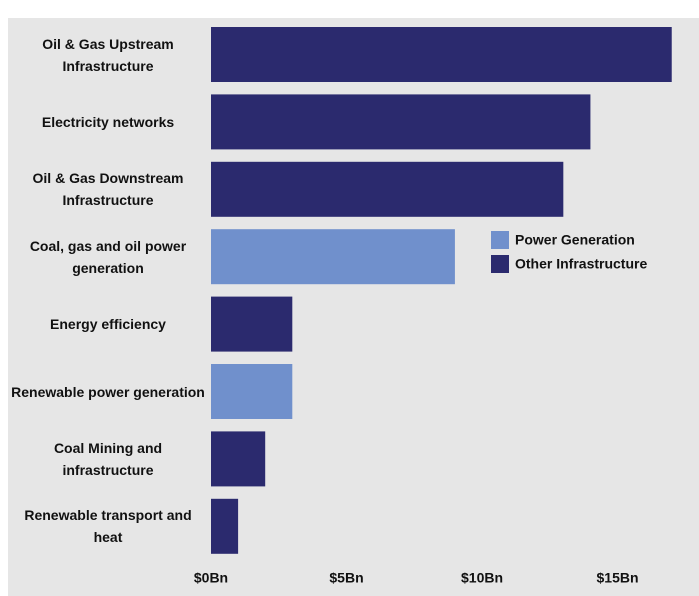 The height and width of the screenshot is (596, 699). What do you see at coordinates (482, 578) in the screenshot?
I see `x-tick-label: $10Bn` at bounding box center [482, 578].